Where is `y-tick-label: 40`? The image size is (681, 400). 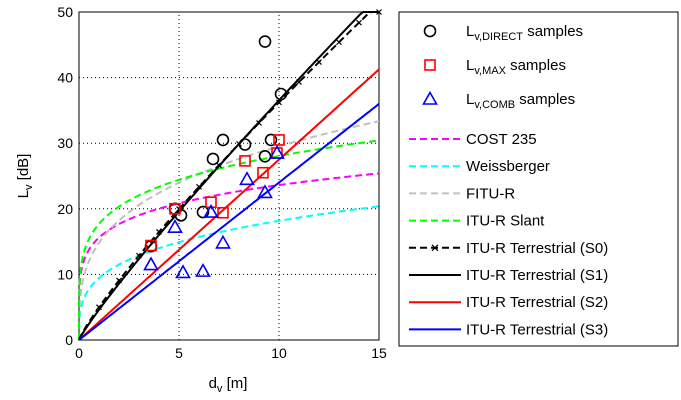 y-tick-label: 40 is located at coordinates (65, 78).